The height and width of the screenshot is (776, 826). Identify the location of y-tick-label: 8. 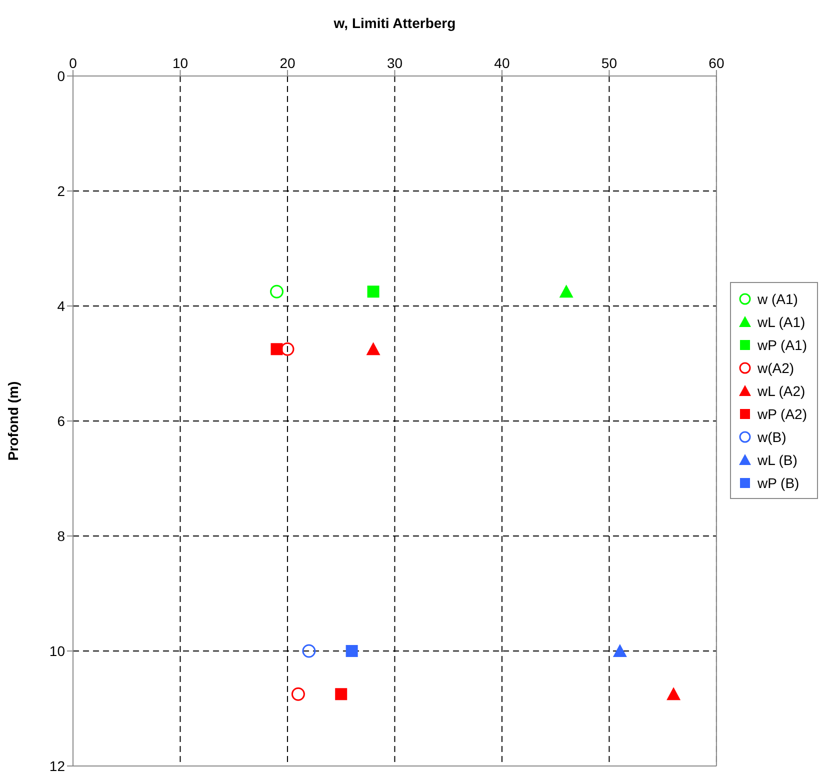
(61, 536).